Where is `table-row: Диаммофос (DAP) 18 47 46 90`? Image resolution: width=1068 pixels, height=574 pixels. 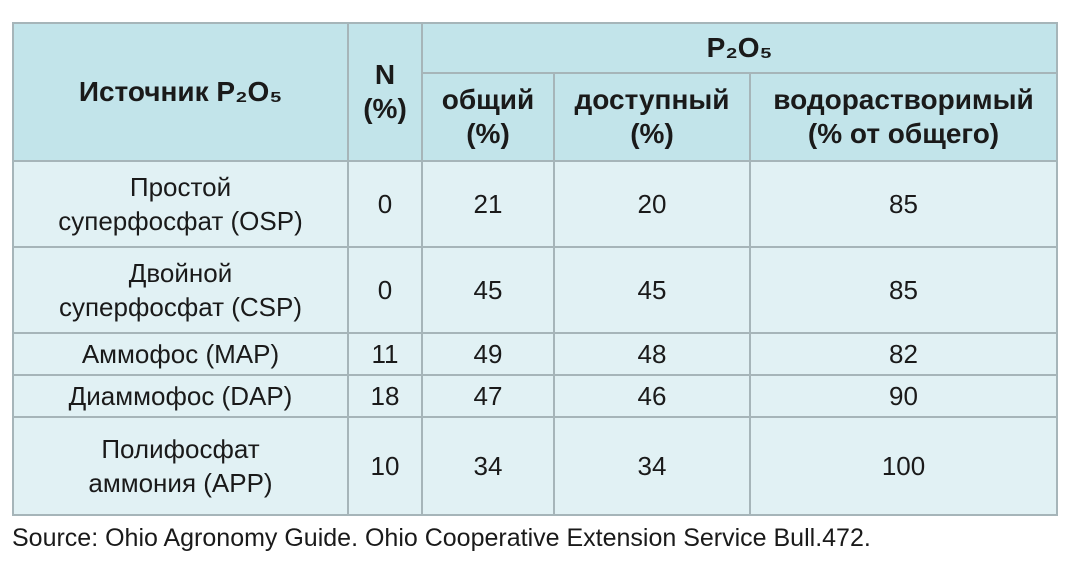 table-row: Диаммофос (DAP) 18 47 46 90 is located at coordinates (535, 396).